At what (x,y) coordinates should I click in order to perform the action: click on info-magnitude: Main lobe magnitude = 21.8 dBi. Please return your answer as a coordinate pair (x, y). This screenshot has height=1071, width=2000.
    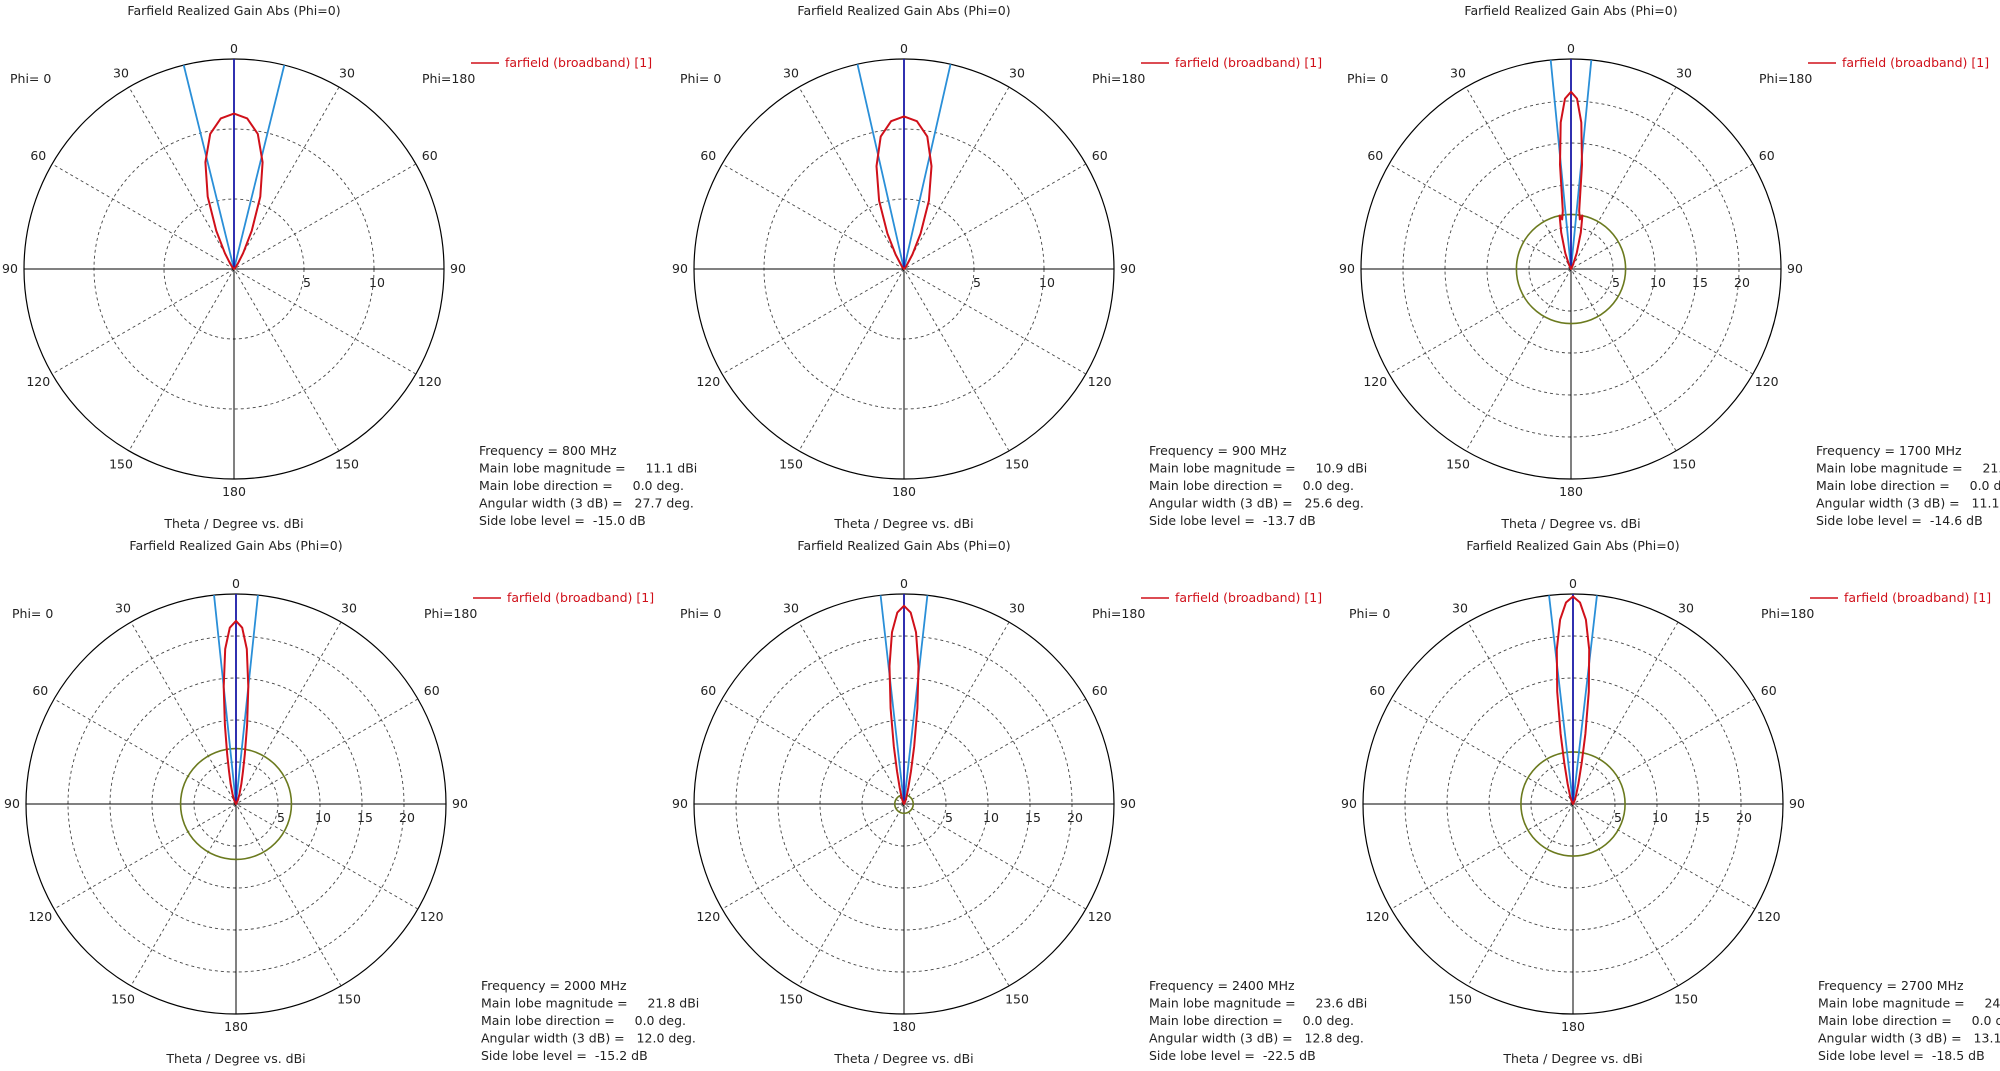
    Looking at the image, I should click on (590, 1003).